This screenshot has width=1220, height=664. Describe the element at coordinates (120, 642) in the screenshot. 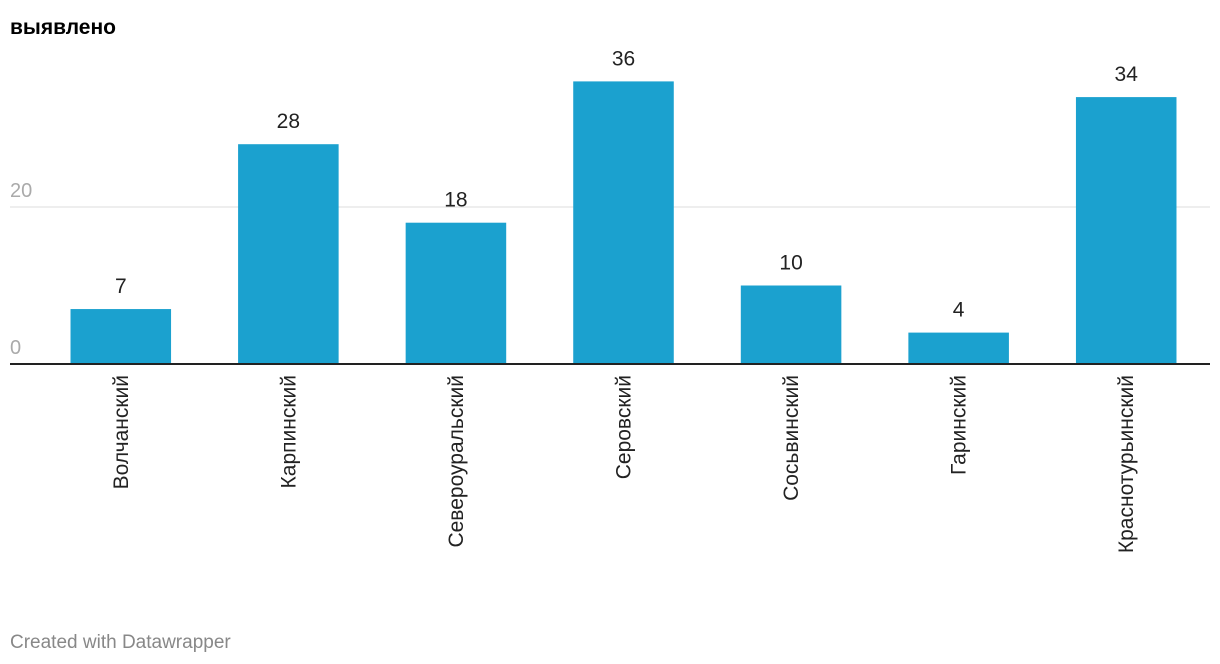

I see `source-note: Created with Datawrapper` at that location.